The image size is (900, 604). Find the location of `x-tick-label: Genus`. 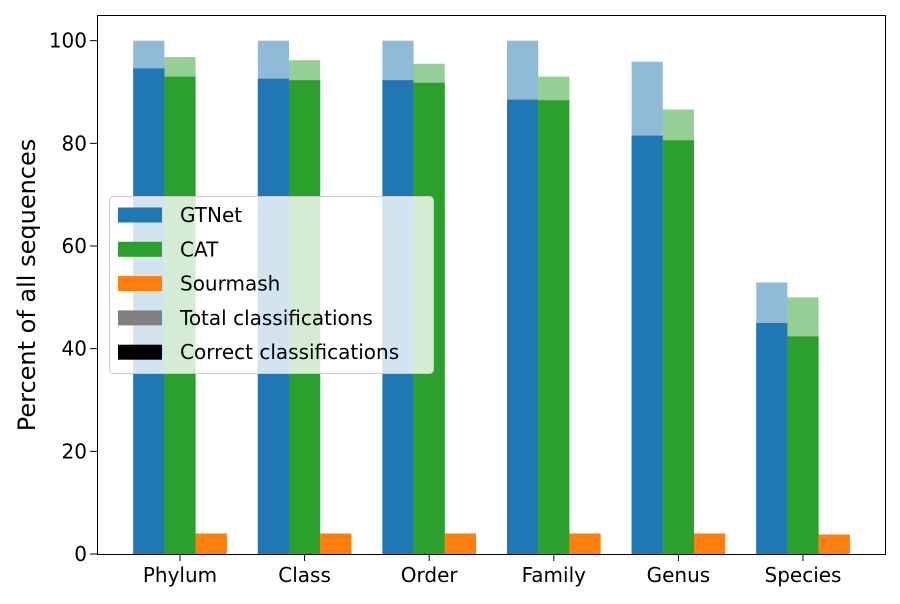

x-tick-label: Genus is located at coordinates (679, 575).